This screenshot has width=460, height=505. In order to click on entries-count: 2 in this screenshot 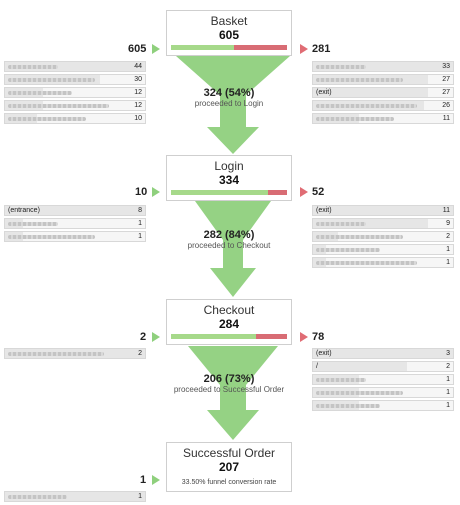, I will do `click(143, 337)`.